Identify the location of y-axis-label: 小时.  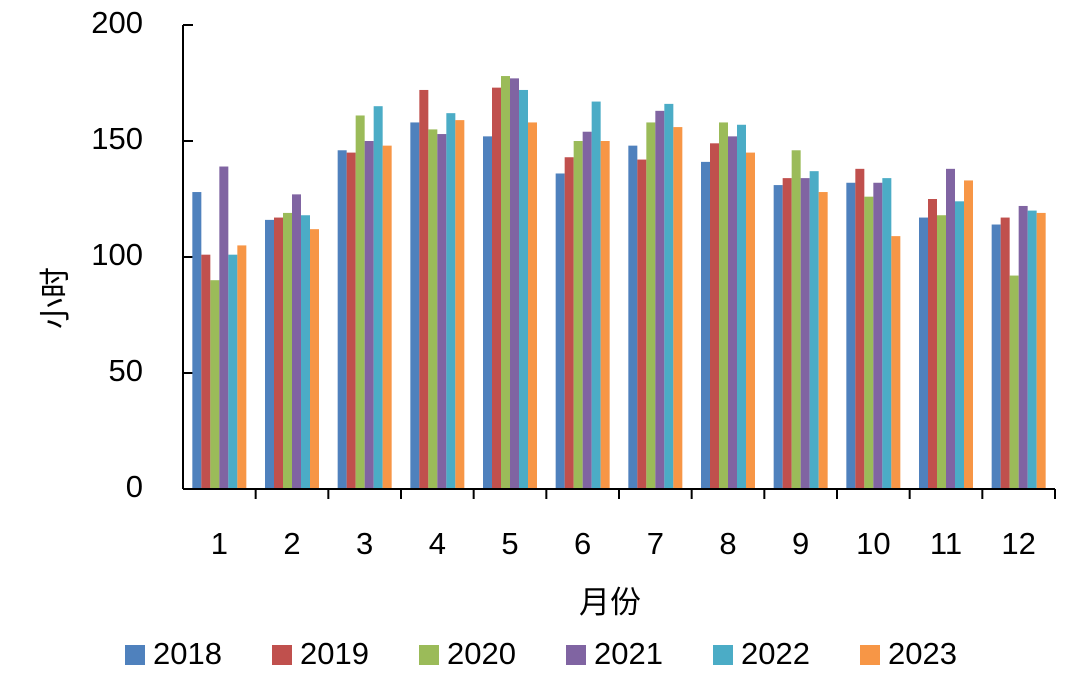
(55, 298).